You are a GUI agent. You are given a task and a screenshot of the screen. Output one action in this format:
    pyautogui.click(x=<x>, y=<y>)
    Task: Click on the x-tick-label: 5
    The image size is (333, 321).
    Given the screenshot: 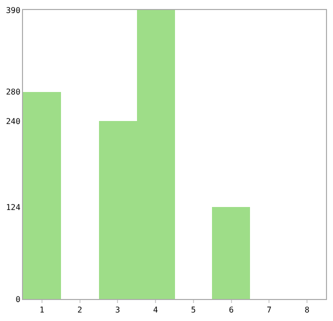 What is the action you would take?
    pyautogui.click(x=193, y=310)
    